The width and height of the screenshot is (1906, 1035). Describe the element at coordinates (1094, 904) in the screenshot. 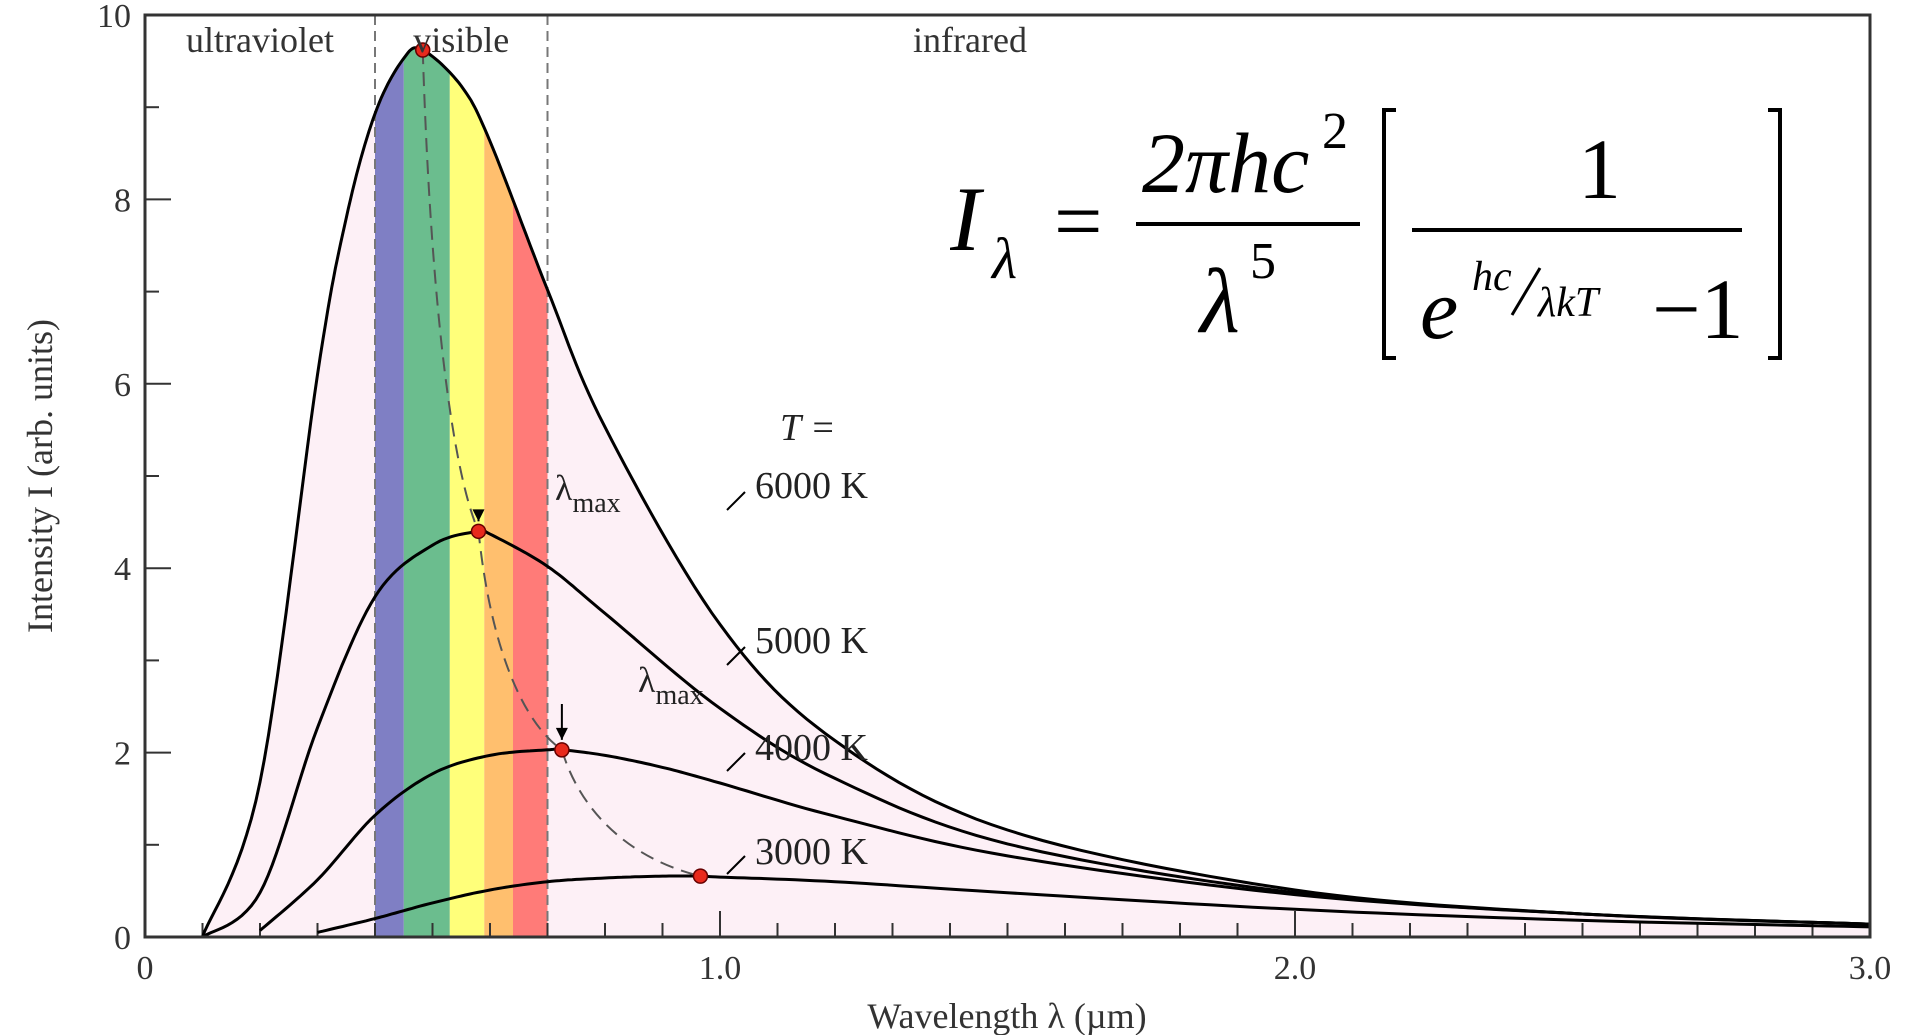

I see `series-line-3000k` at that location.